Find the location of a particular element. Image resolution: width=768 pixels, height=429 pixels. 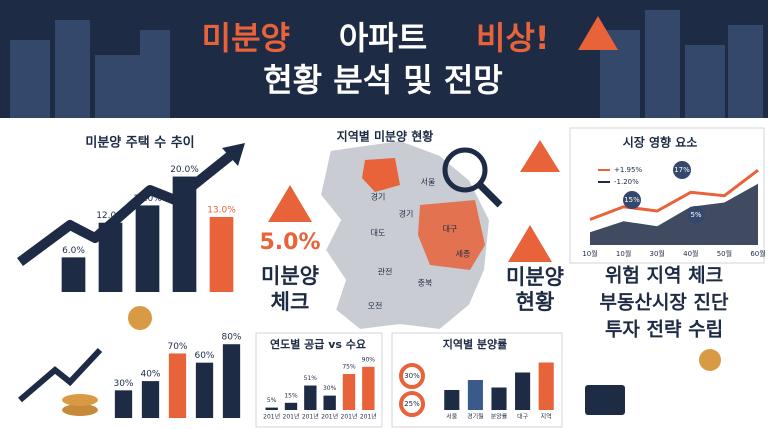

legend-label: -1.20% is located at coordinates (626, 182).